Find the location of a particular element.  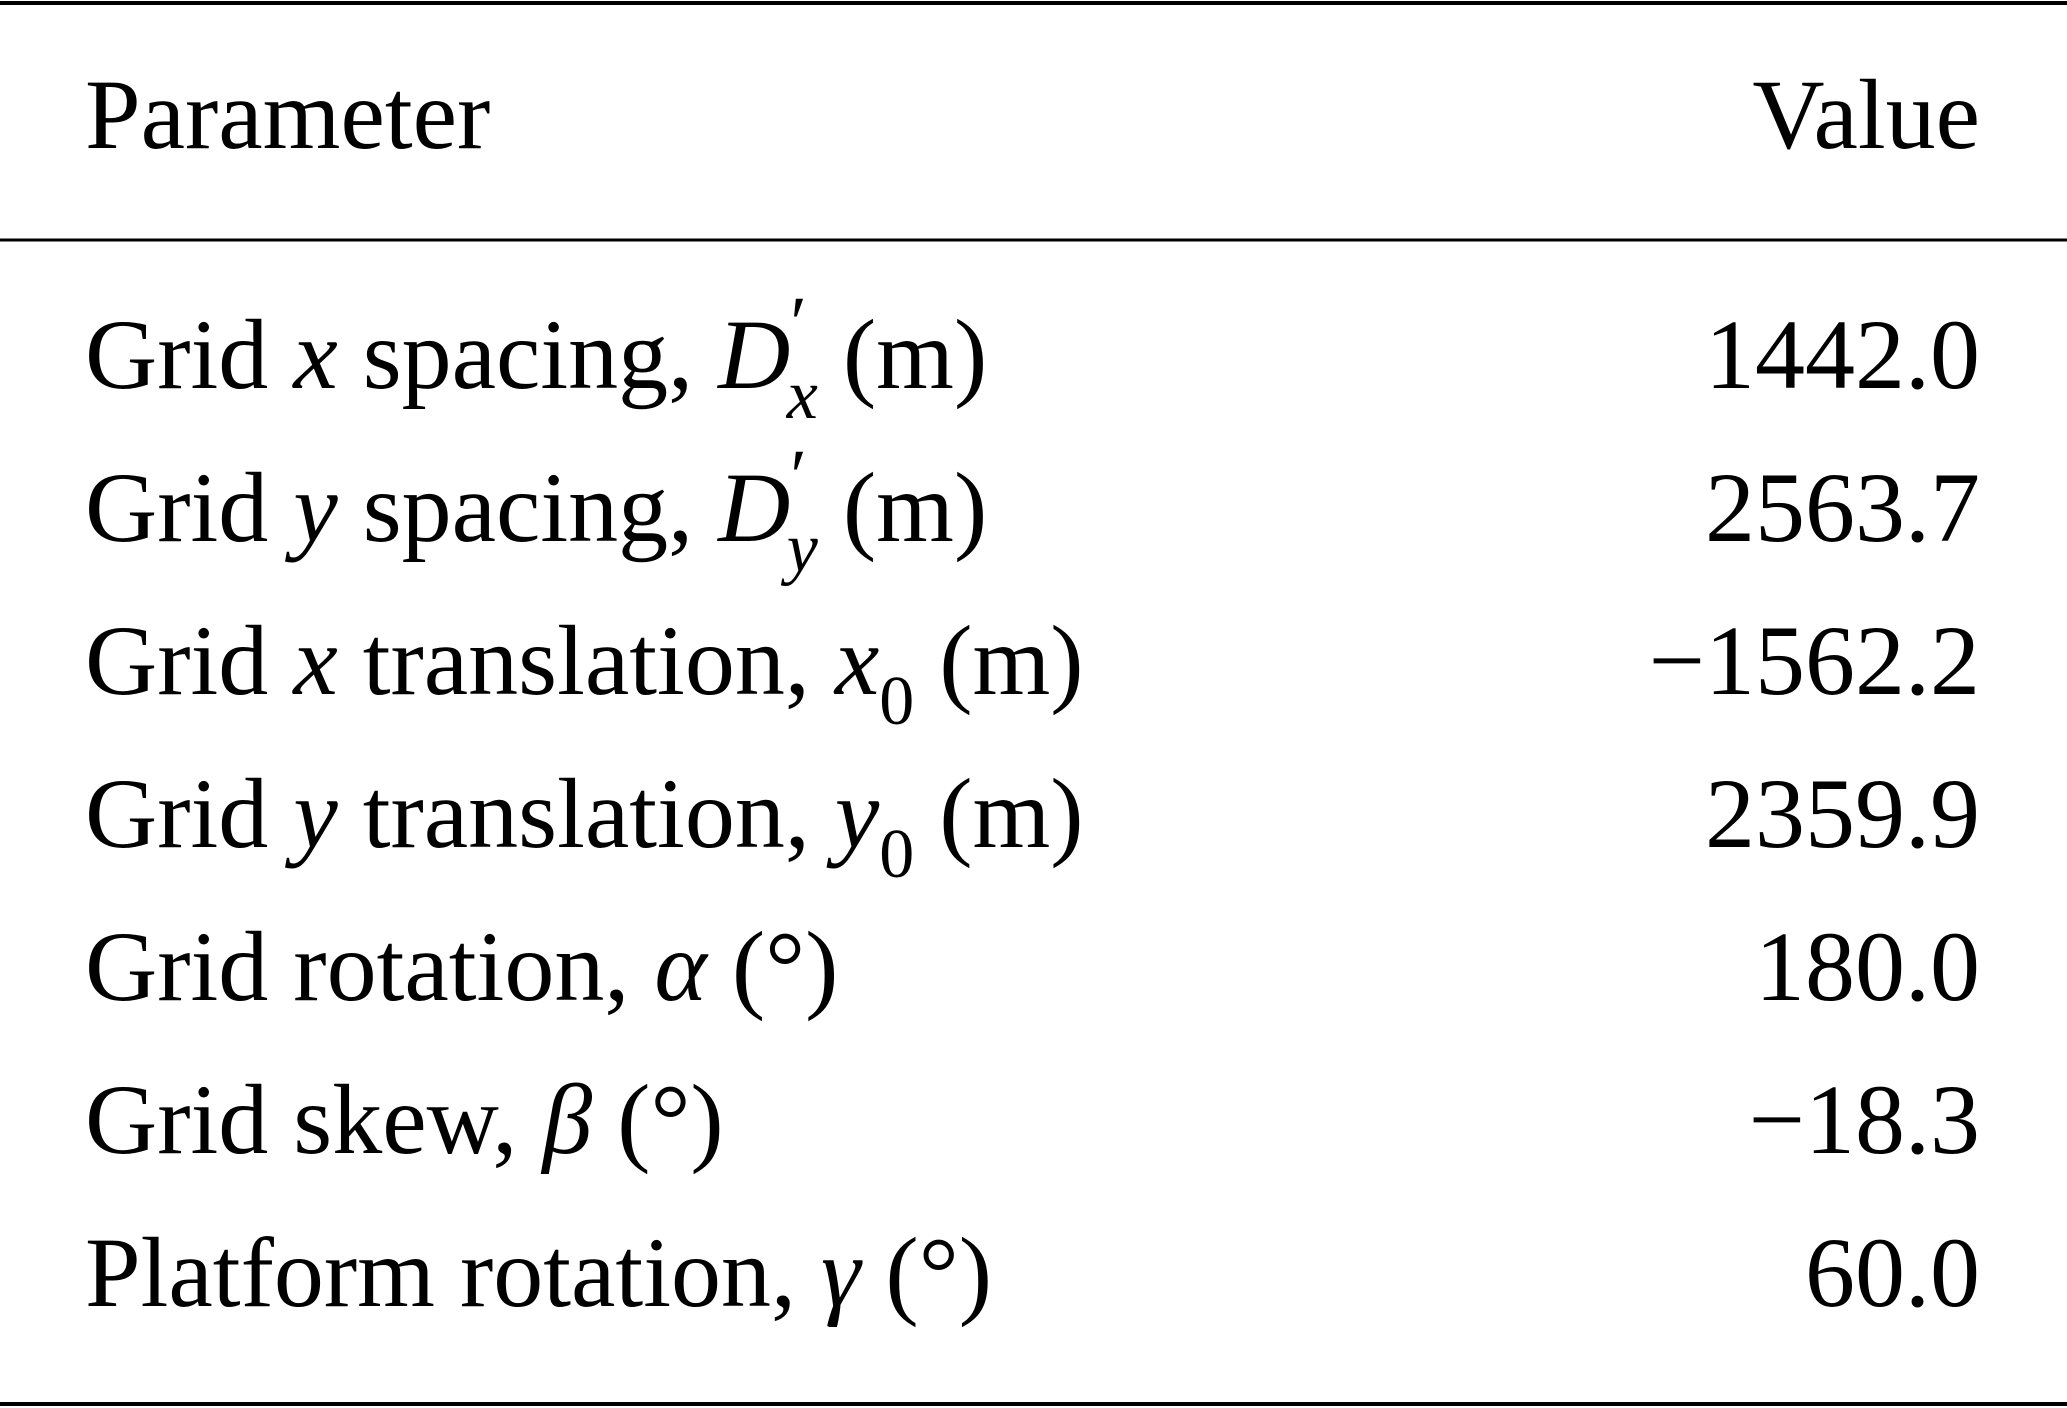

value-cell: 60.0 is located at coordinates (1892, 1272).